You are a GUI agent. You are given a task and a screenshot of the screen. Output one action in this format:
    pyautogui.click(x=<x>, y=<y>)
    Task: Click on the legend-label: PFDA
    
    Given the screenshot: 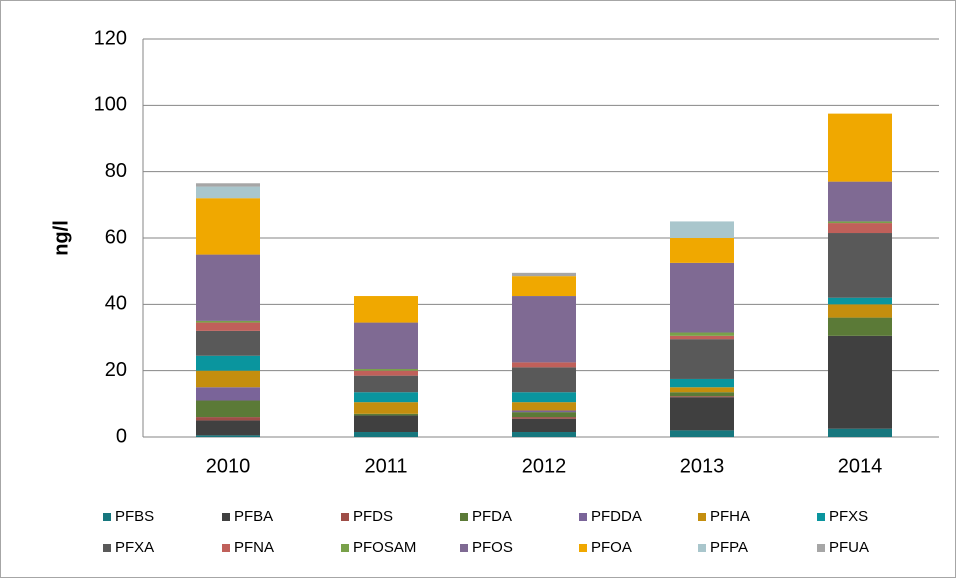 What is the action you would take?
    pyautogui.click(x=492, y=516)
    